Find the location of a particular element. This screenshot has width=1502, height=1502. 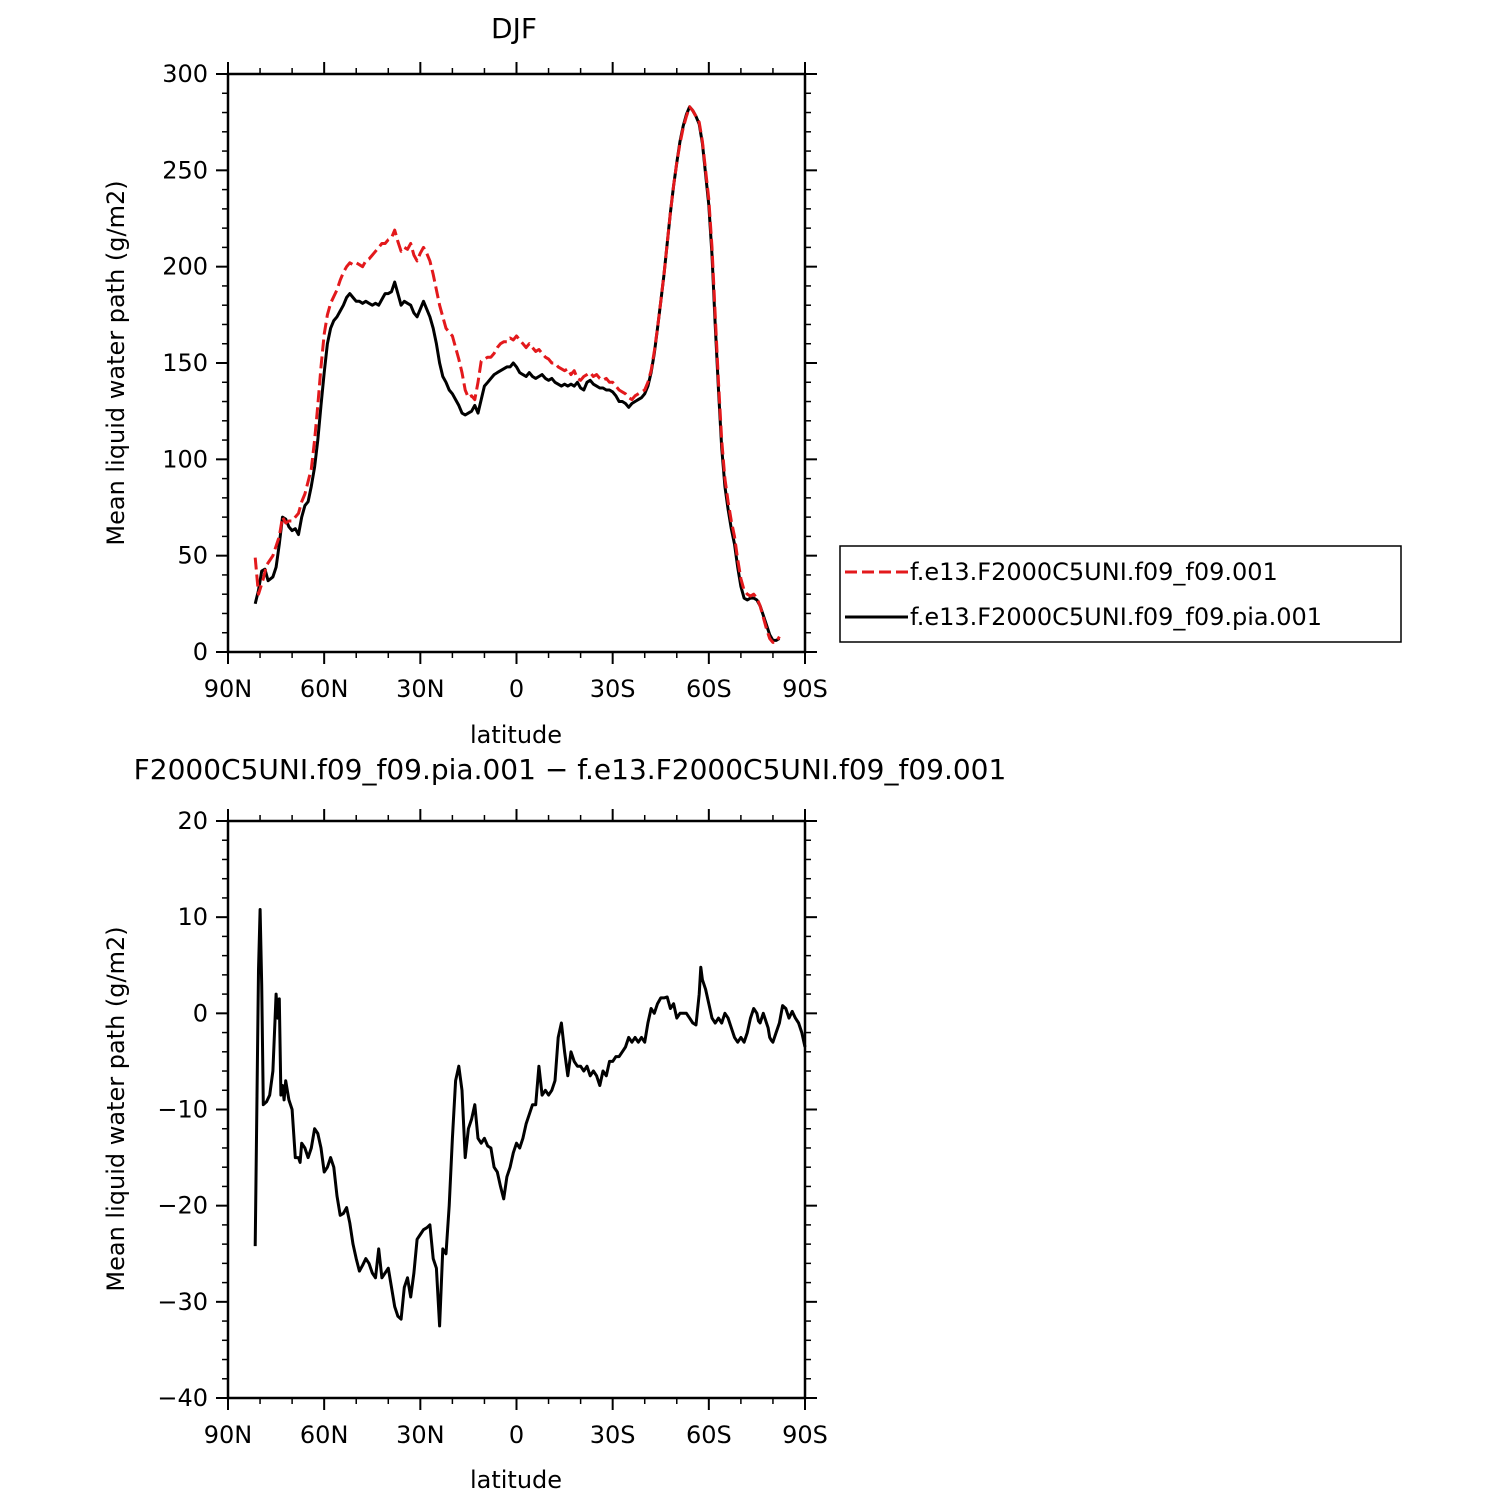

bottom-x-axis-label: latitude is located at coordinates (516, 1480).